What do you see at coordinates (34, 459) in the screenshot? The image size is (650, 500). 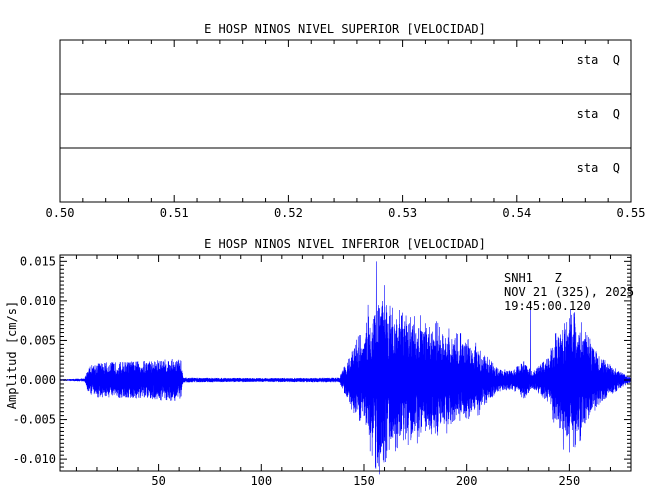 I see `y-tick-label: -0.010` at bounding box center [34, 459].